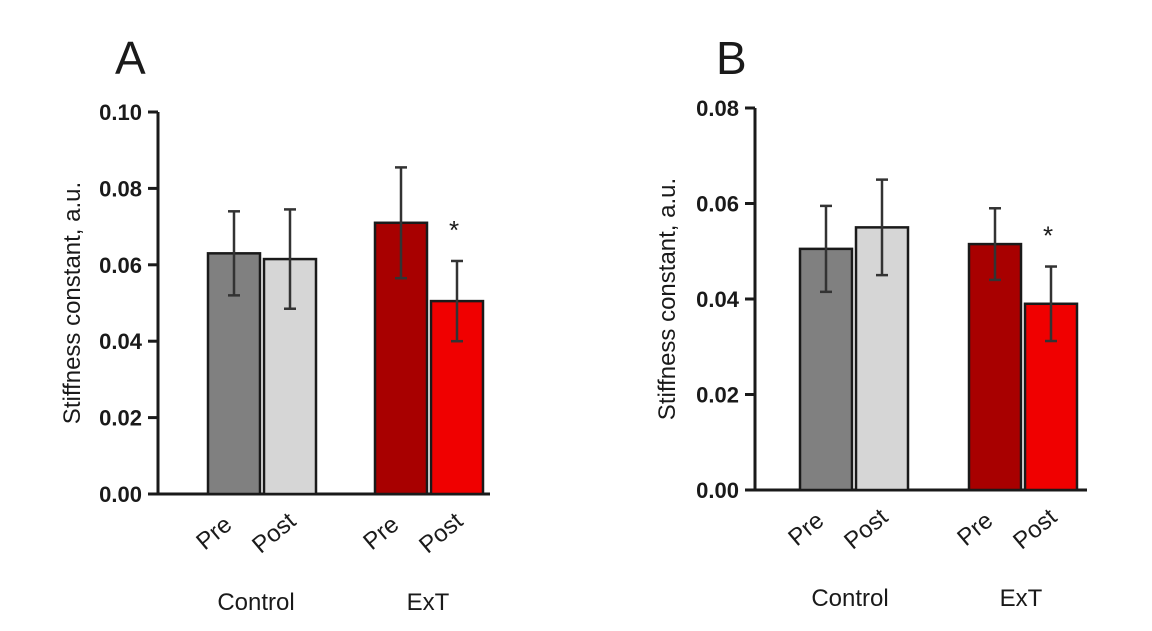  Describe the element at coordinates (120, 112) in the screenshot. I see `y-tick-label: 0.10` at that location.